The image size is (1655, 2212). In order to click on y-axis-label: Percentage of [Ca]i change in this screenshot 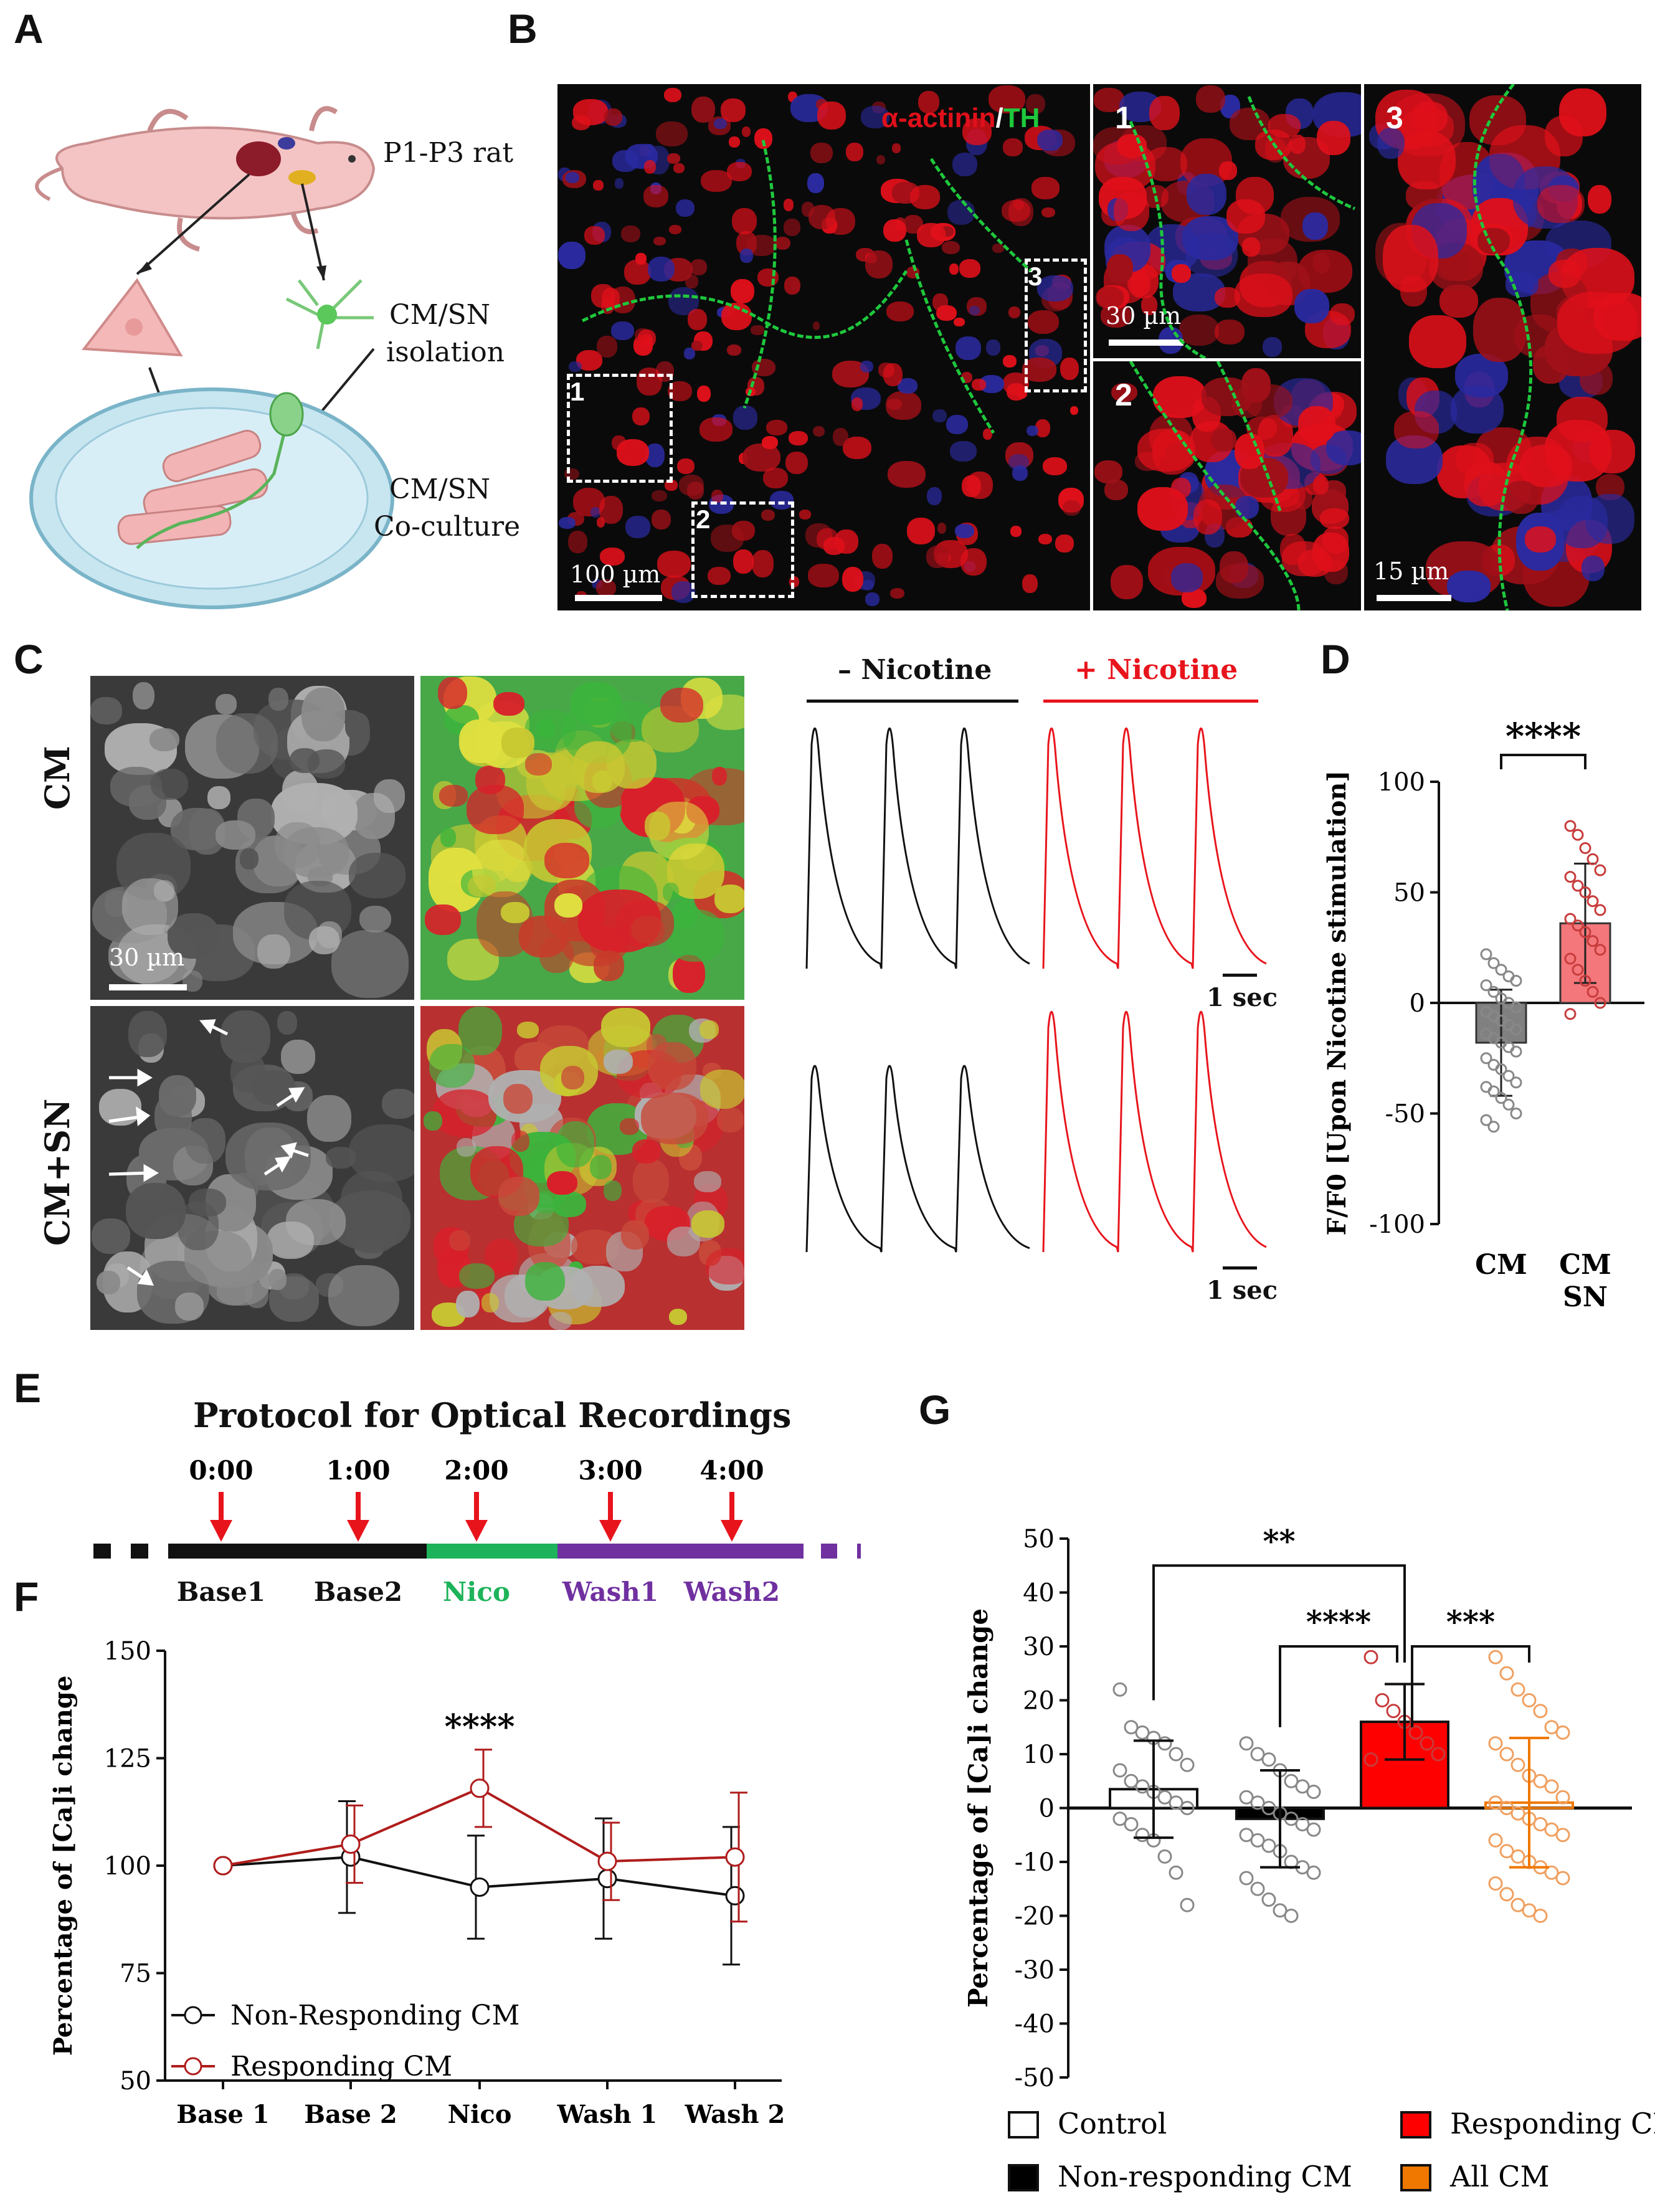, I will do `click(978, 1808)`.